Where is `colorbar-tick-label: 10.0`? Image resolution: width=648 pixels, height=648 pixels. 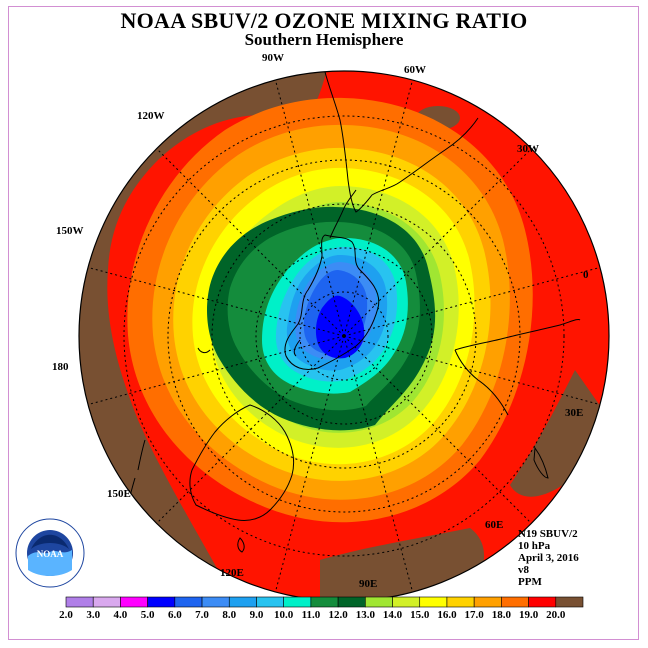 colorbar-tick-label: 10.0 is located at coordinates (284, 615).